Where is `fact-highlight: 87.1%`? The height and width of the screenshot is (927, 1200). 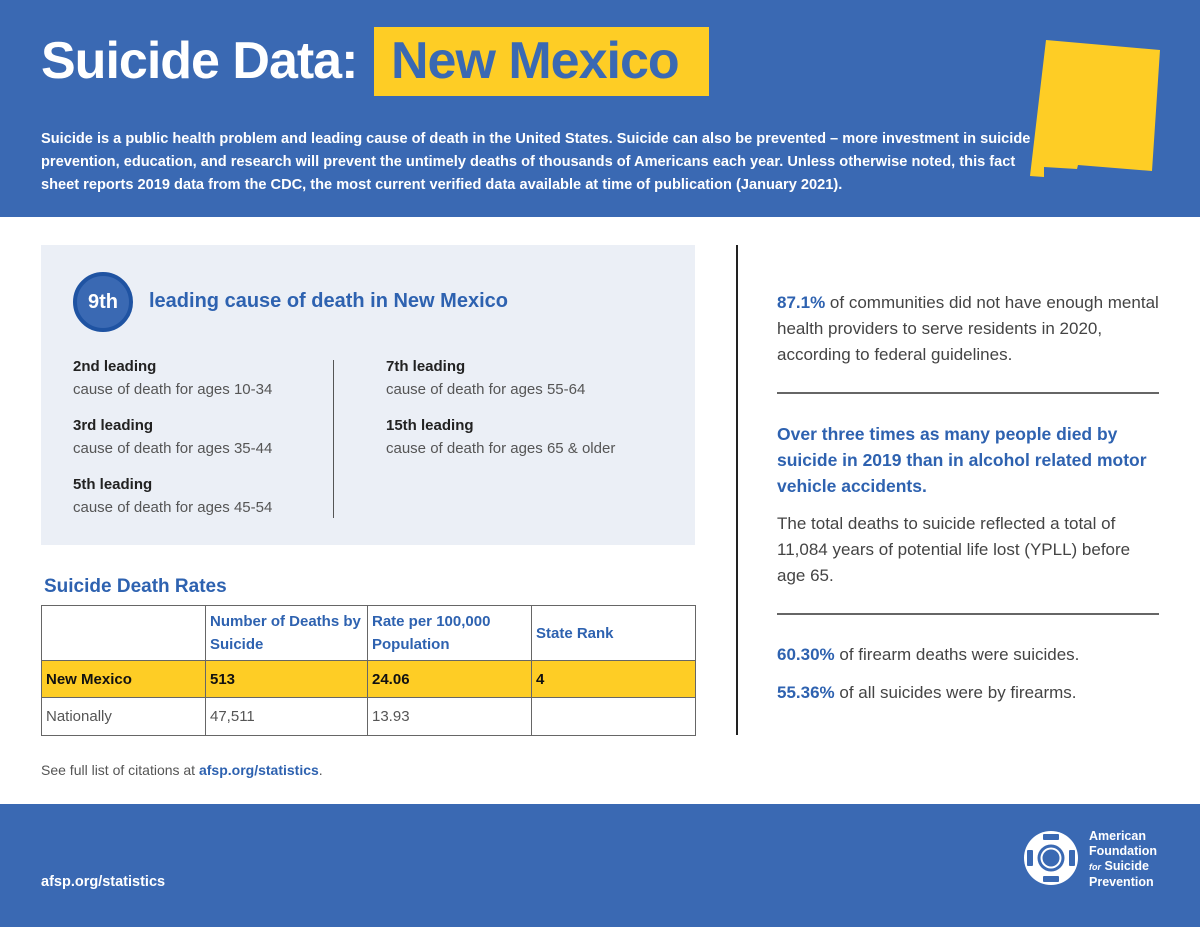
fact-highlight: 87.1% is located at coordinates (801, 302).